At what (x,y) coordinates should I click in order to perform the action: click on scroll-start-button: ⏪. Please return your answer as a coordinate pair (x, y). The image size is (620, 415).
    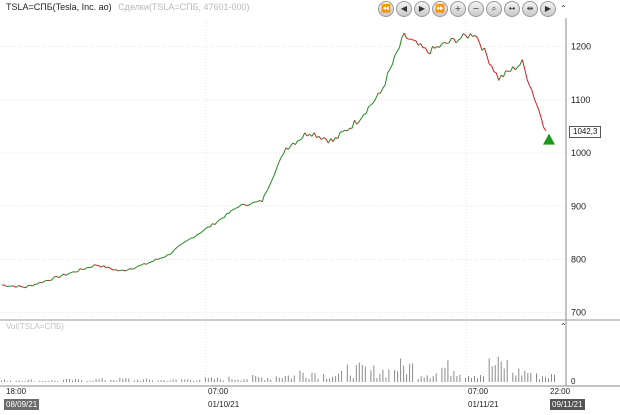
    Looking at the image, I should click on (386, 9).